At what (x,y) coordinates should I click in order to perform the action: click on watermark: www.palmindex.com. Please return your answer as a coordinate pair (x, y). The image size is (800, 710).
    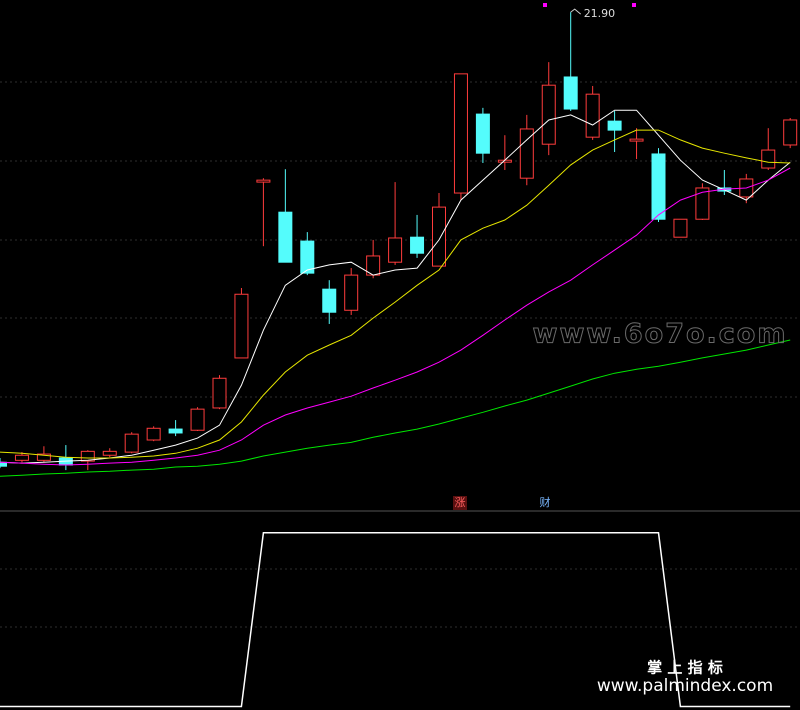
    Looking at the image, I should click on (685, 686).